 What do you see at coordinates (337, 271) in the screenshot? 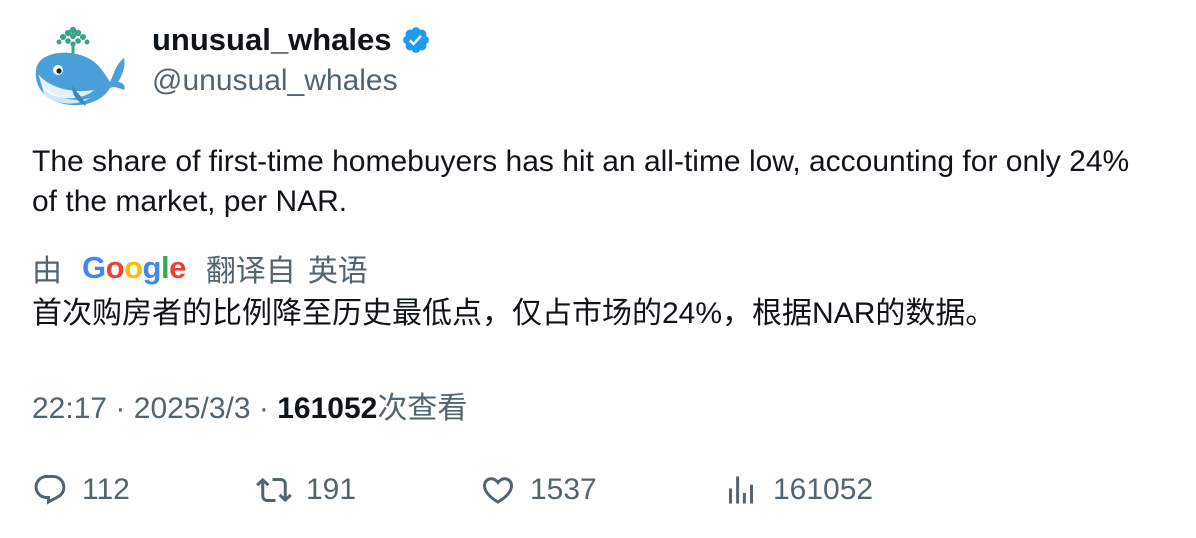
I see `source-language: 英语` at bounding box center [337, 271].